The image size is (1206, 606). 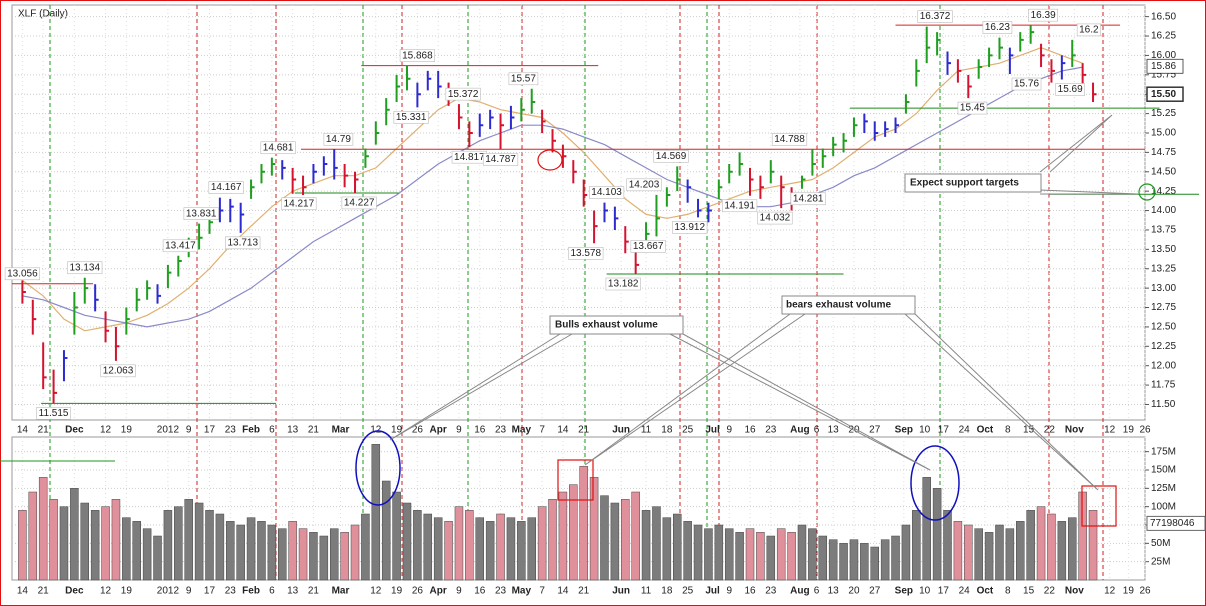 I want to click on x-tick-label: 6, so click(x=272, y=430).